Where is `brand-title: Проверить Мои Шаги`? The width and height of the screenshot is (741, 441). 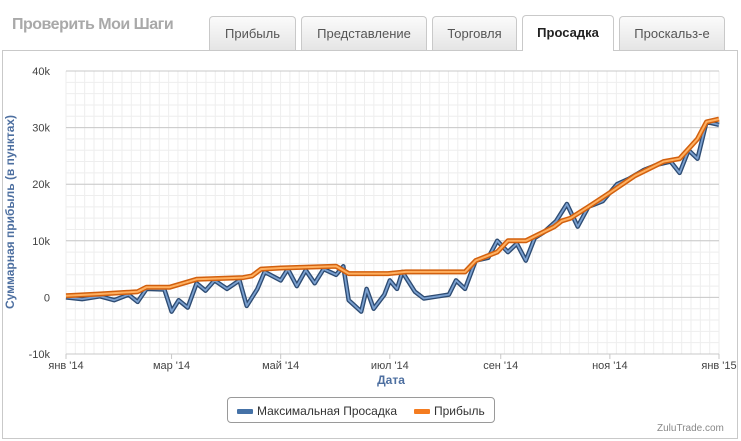
brand-title: Проверить Мои Шаги is located at coordinates (93, 24).